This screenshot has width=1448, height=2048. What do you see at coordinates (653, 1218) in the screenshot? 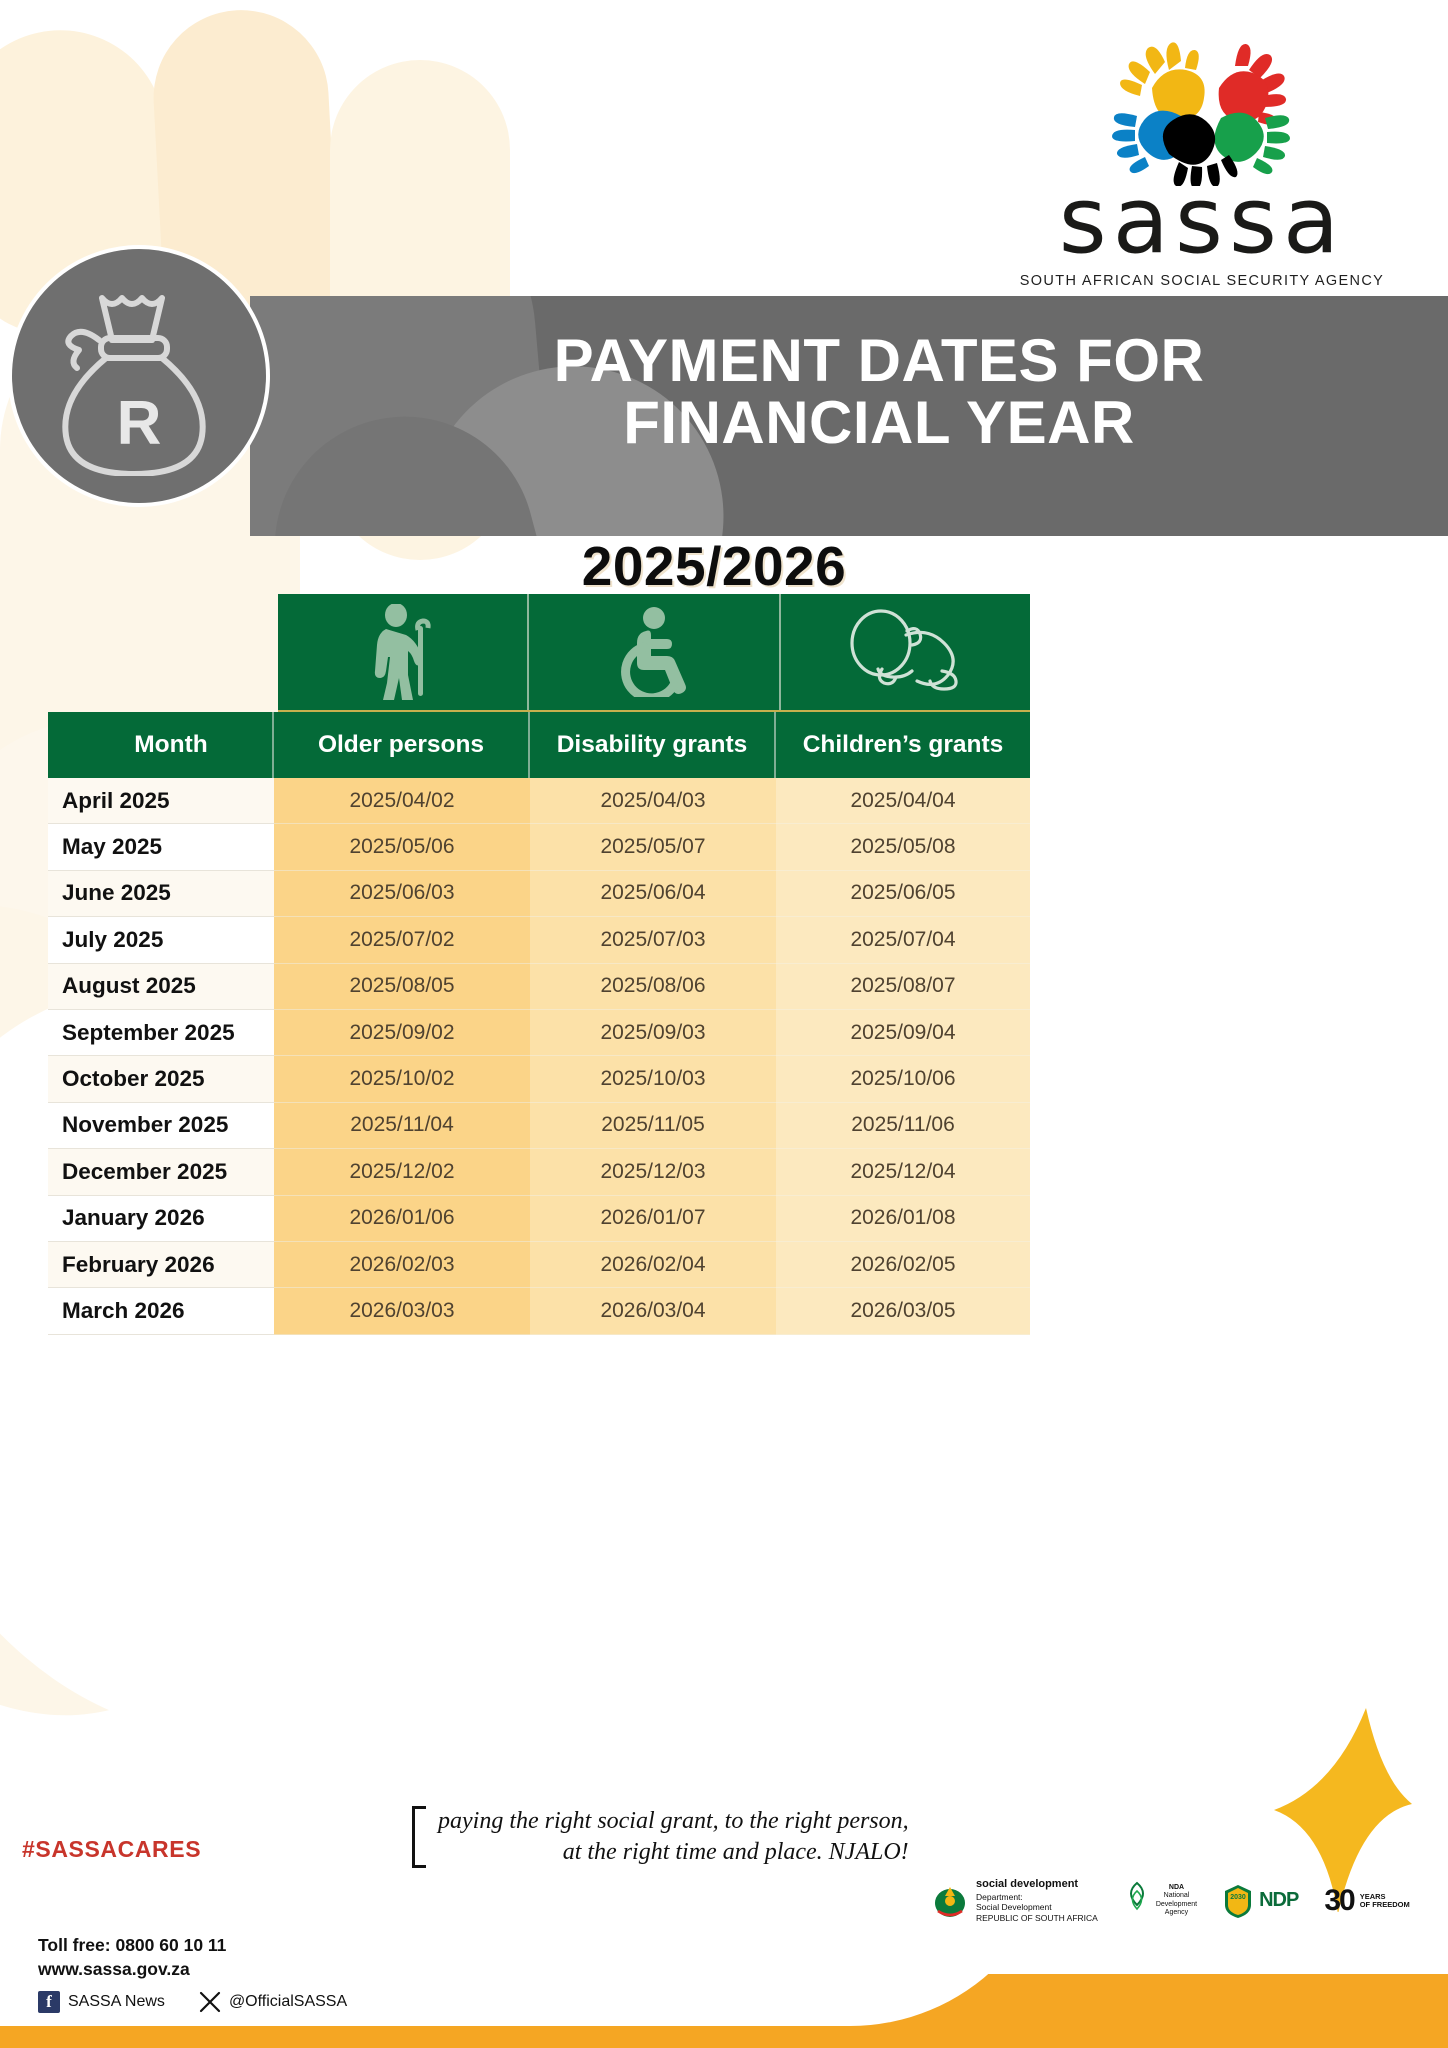
I see `disability-grants-cell: 2026/01/07` at bounding box center [653, 1218].